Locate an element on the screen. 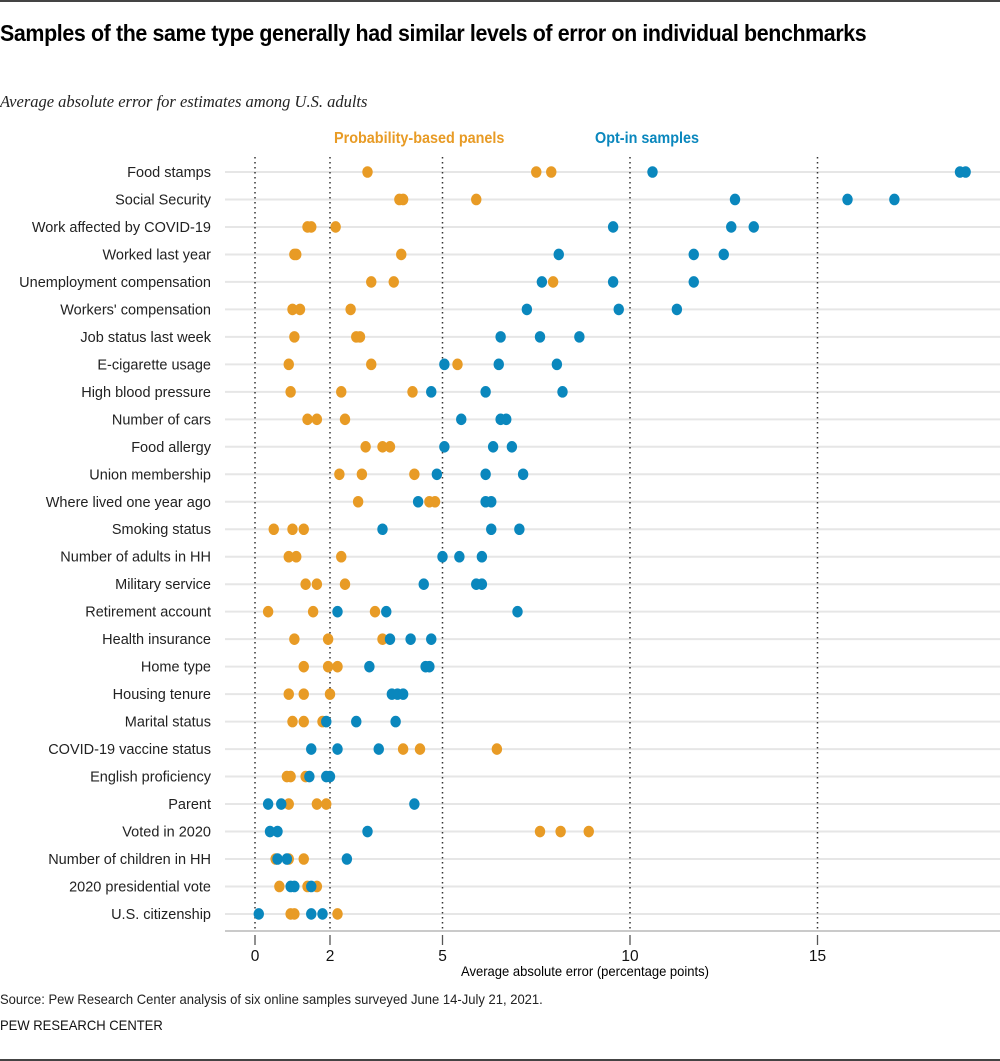 The width and height of the screenshot is (1000, 1061). dot-opt-in-samples-number-of-cars is located at coordinates (461, 419).